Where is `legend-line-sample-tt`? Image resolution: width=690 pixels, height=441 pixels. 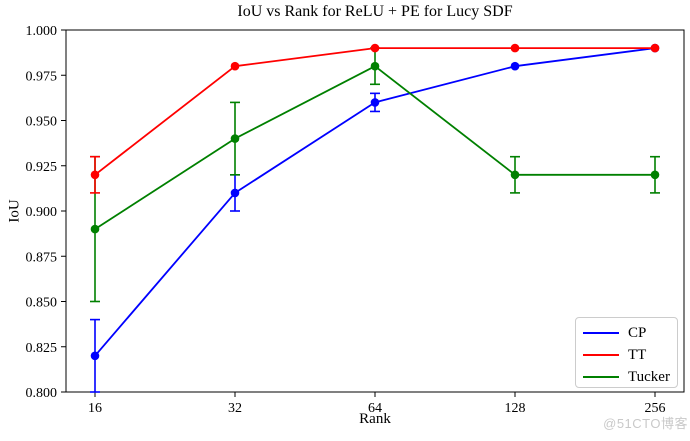 legend-line-sample-tt is located at coordinates (601, 355).